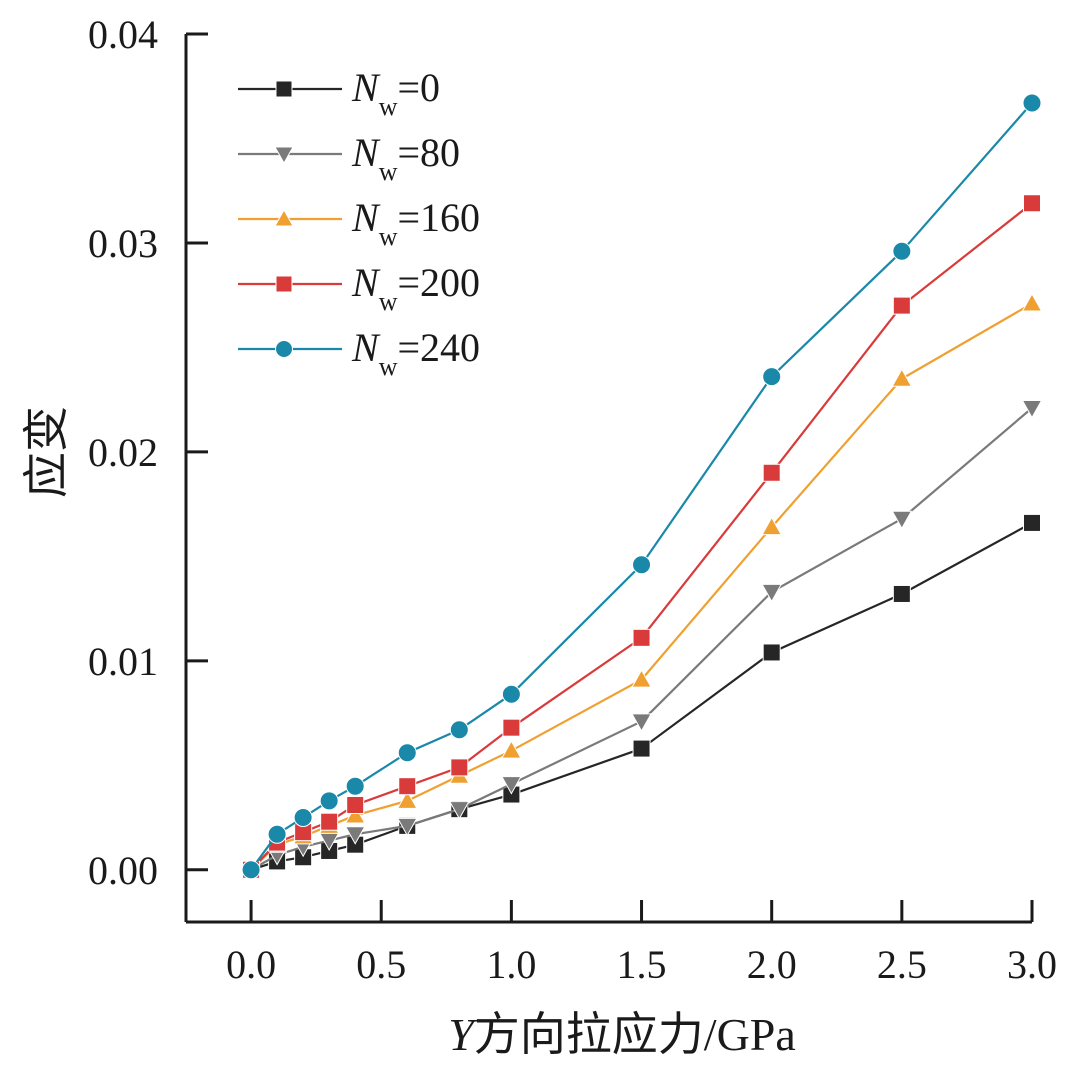 Image resolution: width=1078 pixels, height=1067 pixels. What do you see at coordinates (46, 452) in the screenshot?
I see `y-axis-title: 应变` at bounding box center [46, 452].